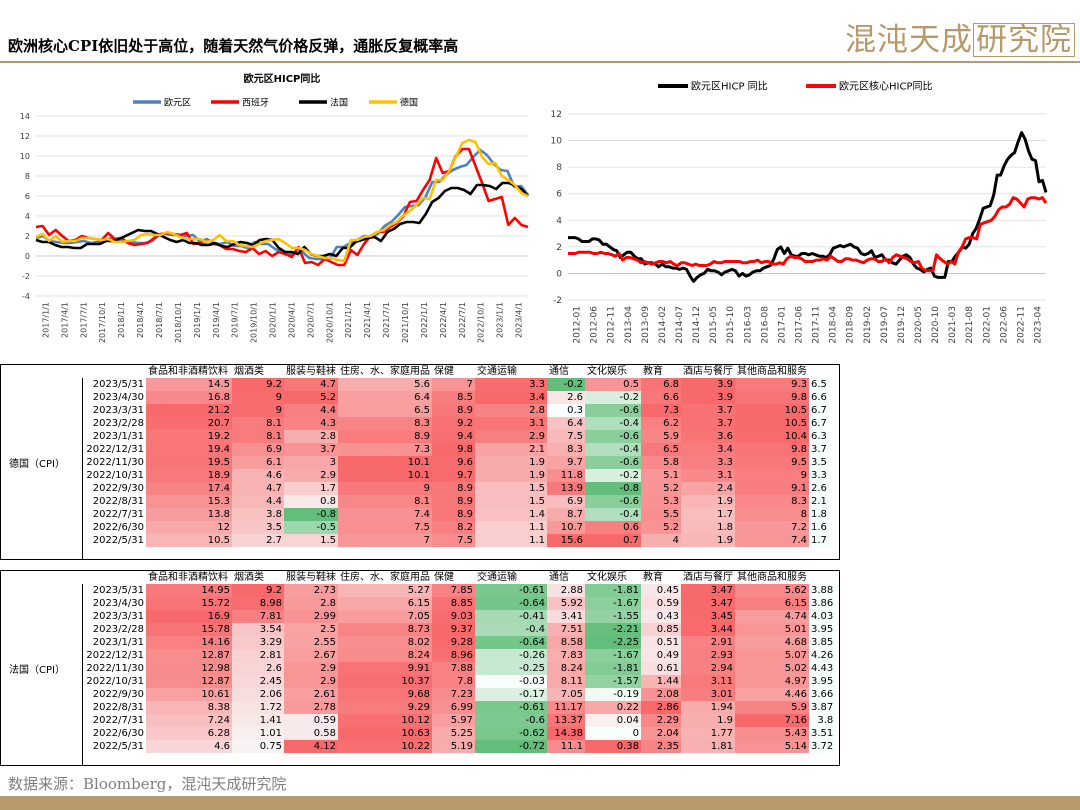 This screenshot has height=810, width=1080. Describe the element at coordinates (189, 384) in the screenshot. I see `value-cell: 14.5` at that location.